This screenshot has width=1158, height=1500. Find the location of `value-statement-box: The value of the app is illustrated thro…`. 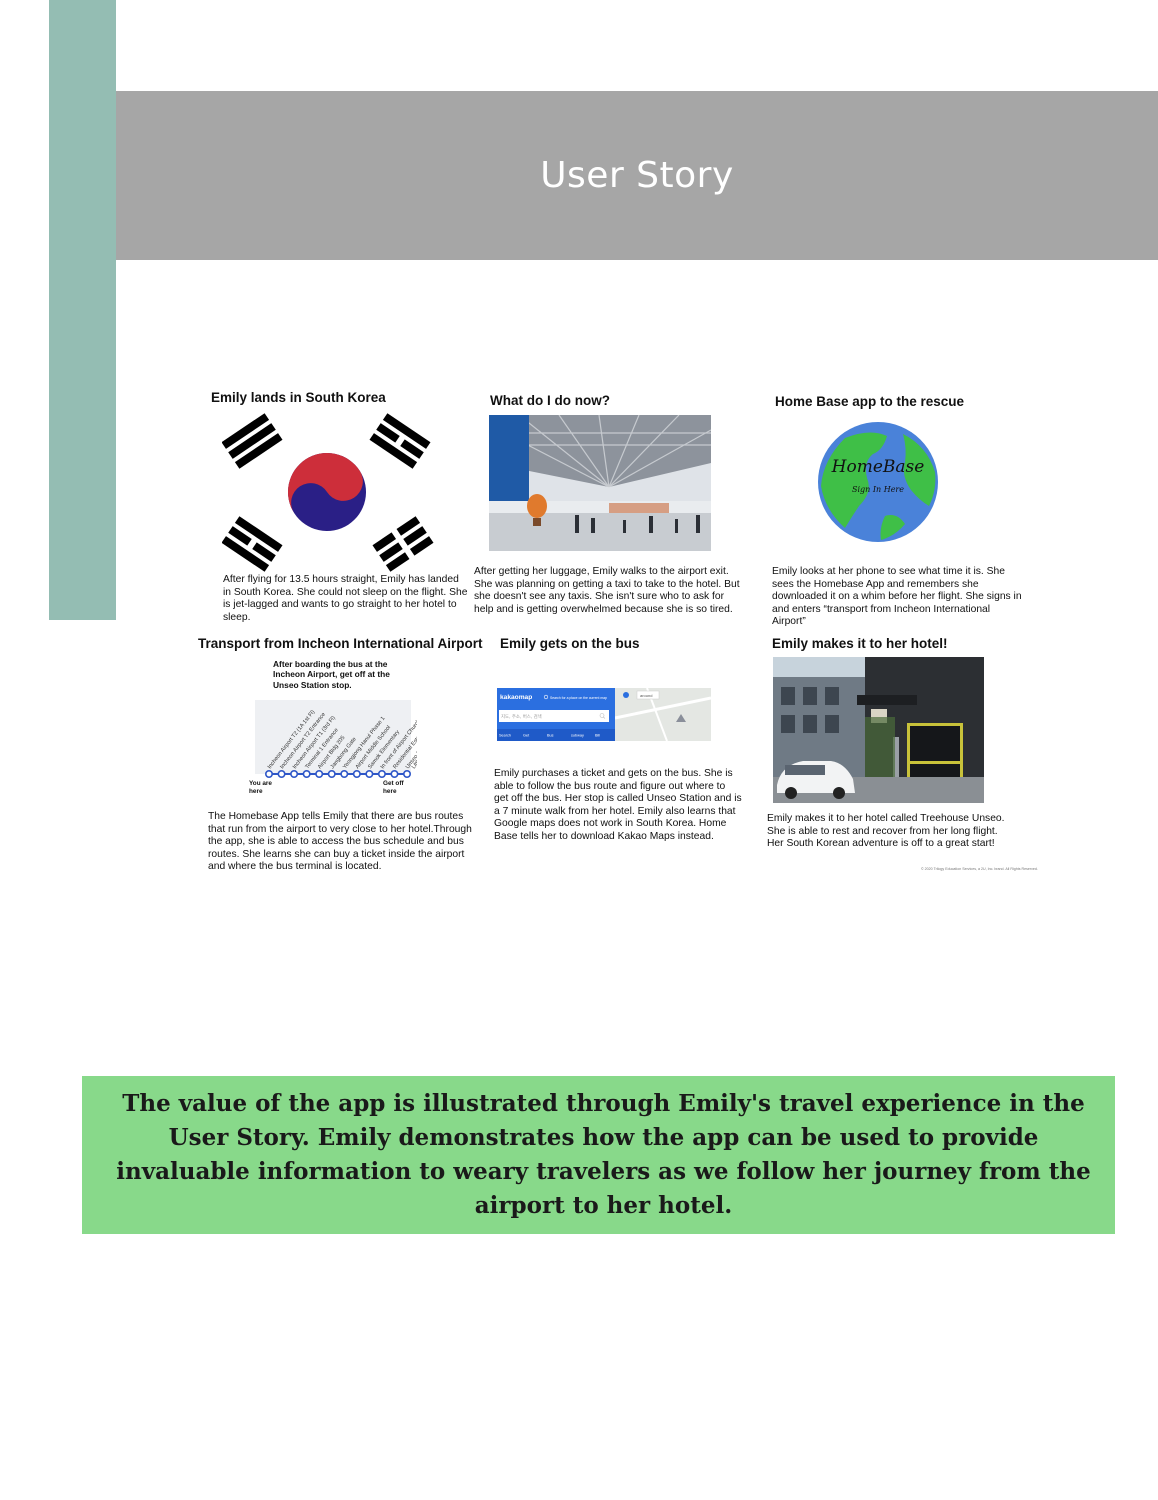

value-statement-box: The value of the app is illustrated thro… is located at coordinates (598, 1155).